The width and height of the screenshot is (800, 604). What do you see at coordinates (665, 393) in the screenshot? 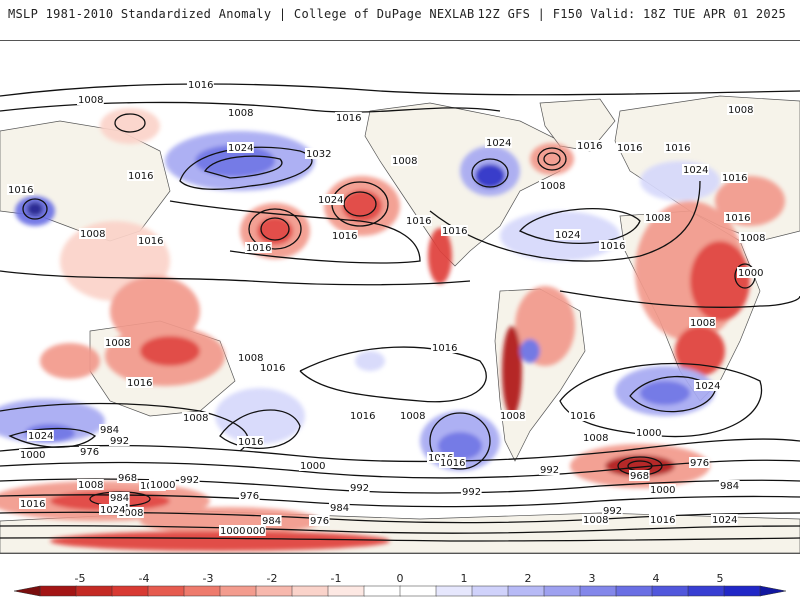
I see `pos-anomaly-south-atlantic-core` at bounding box center [665, 393].